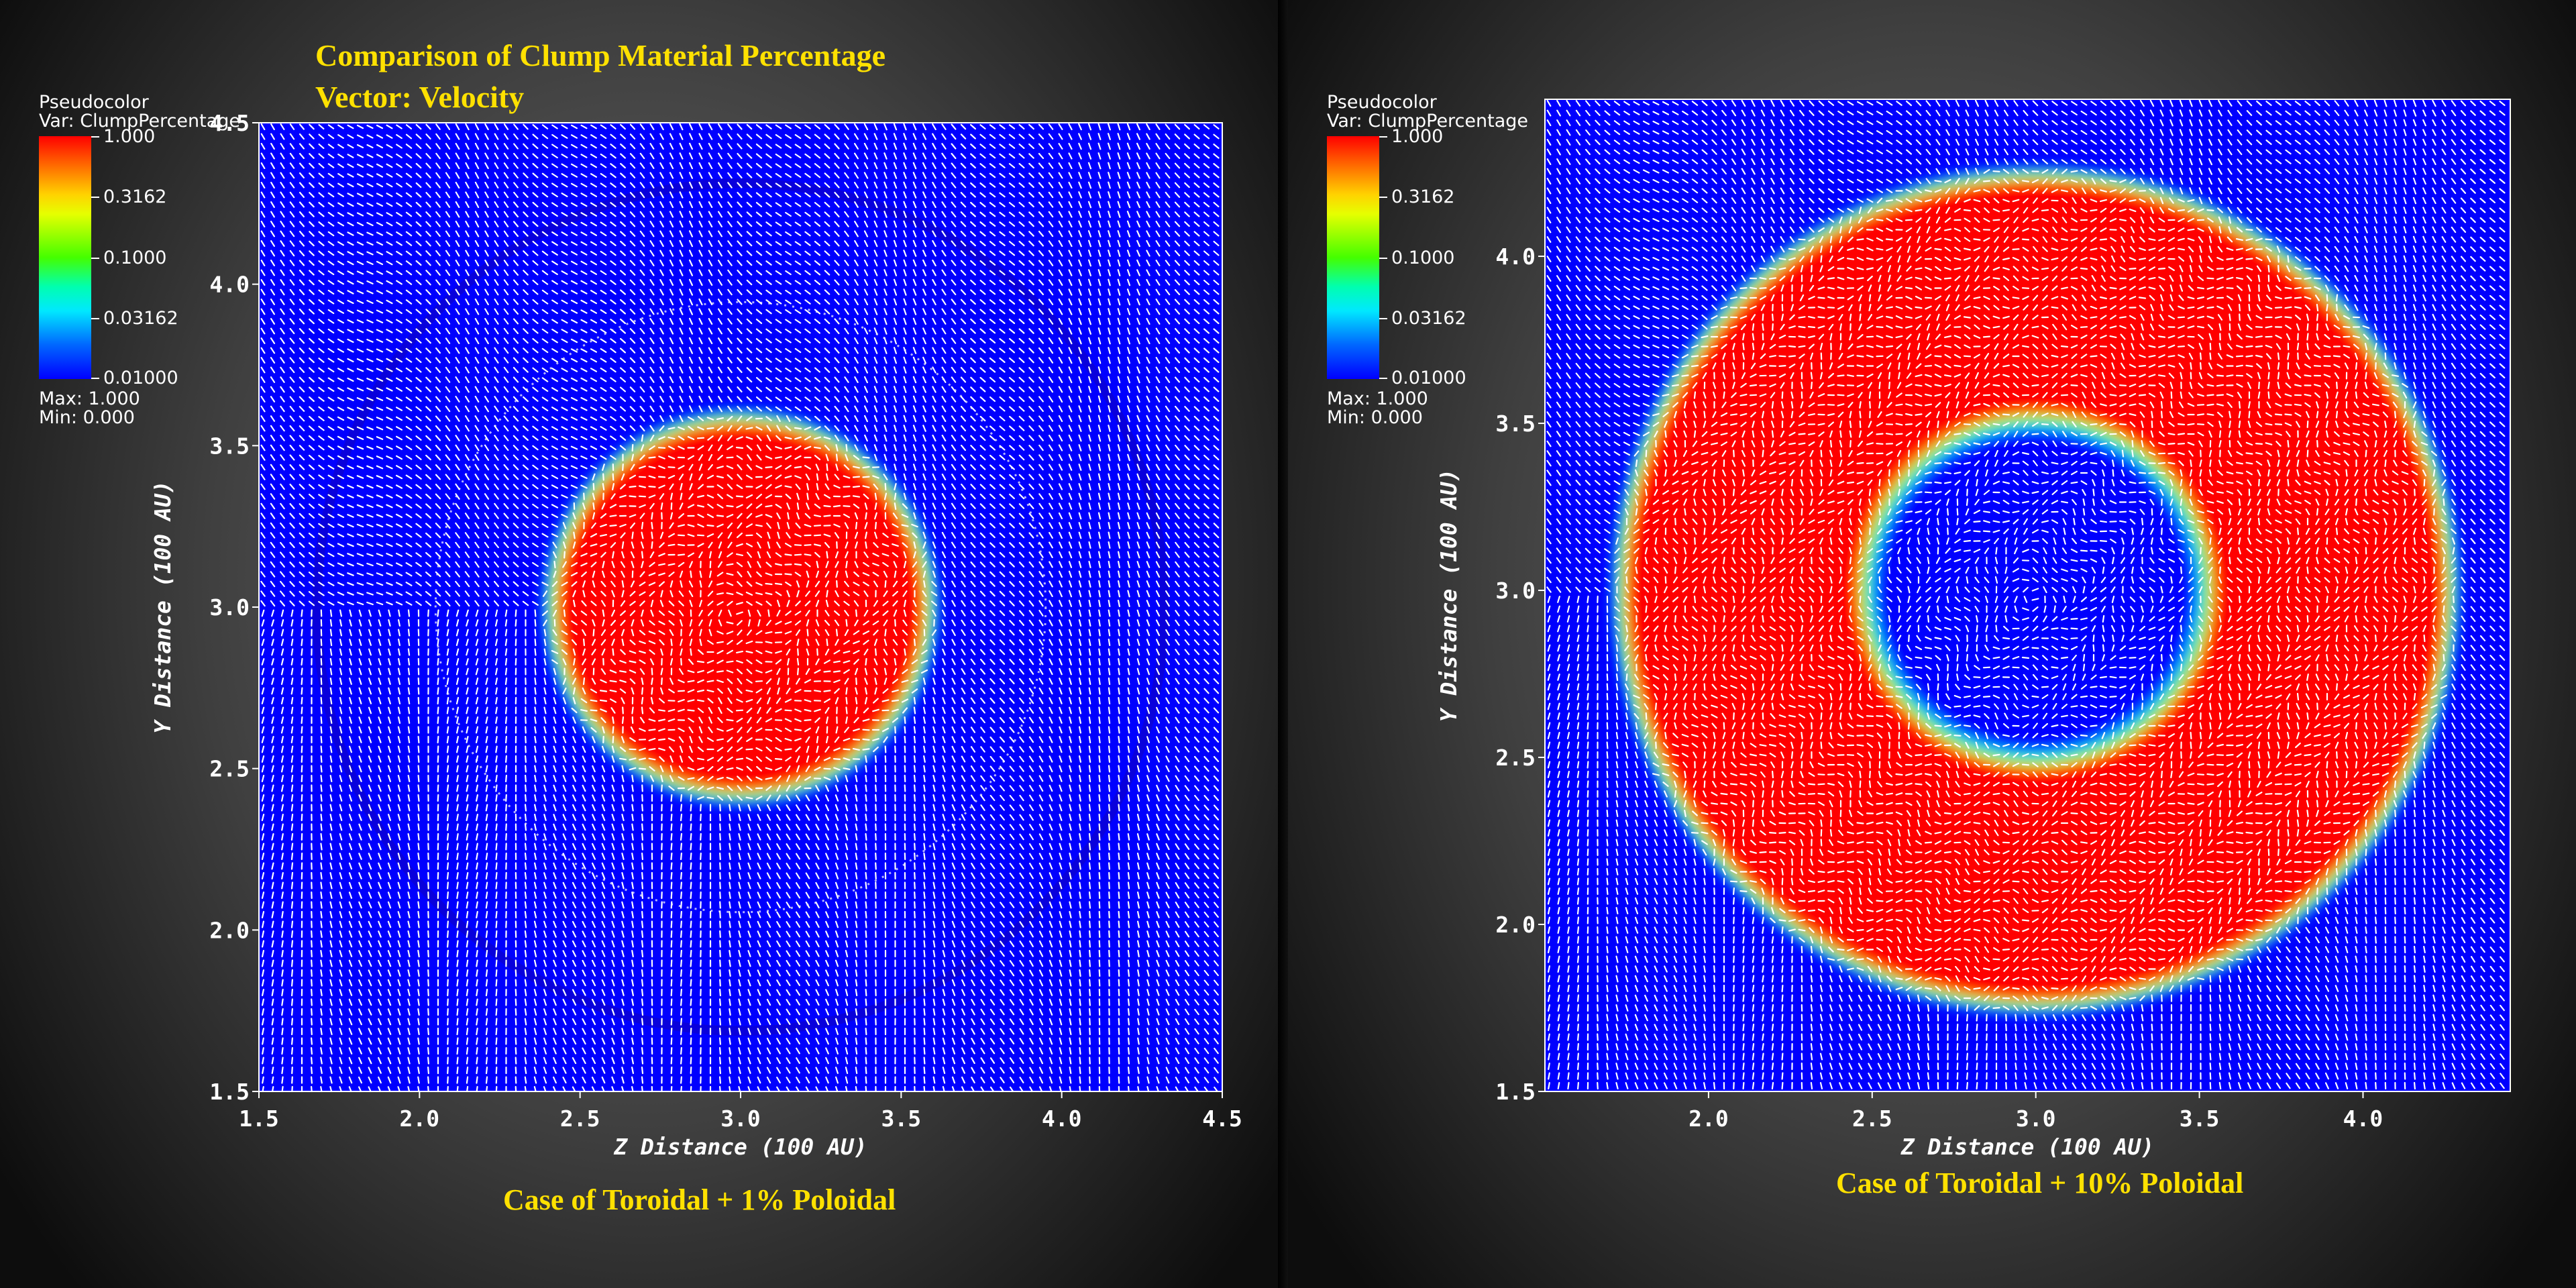 The height and width of the screenshot is (1288, 2576). Describe the element at coordinates (600, 55) in the screenshot. I see `chart-title: Comparison of Clump Material Percentage` at that location.